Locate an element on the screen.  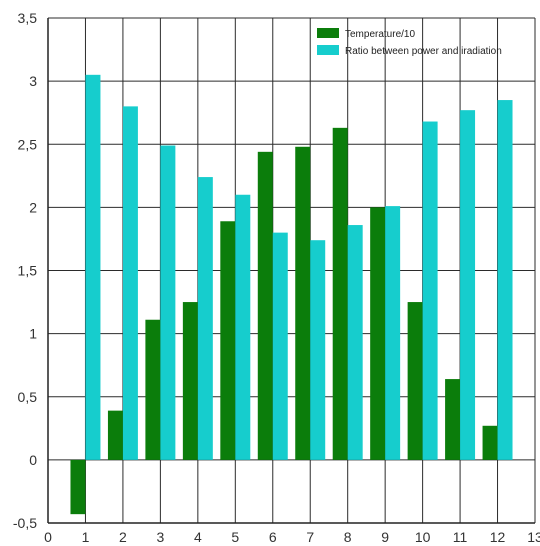
legend-swatch-temperature is located at coordinates (328, 33).